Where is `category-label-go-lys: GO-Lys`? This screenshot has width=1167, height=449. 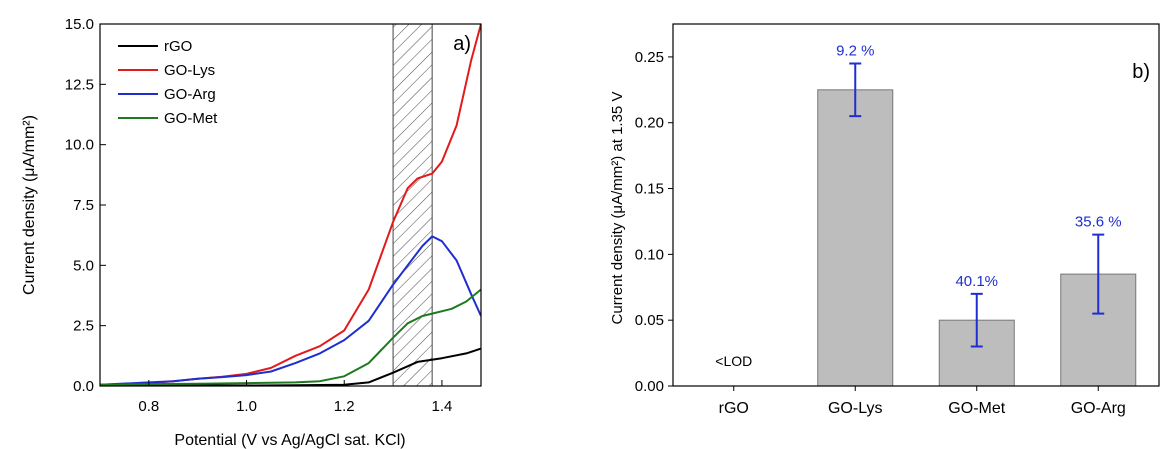 category-label-go-lys: GO-Lys is located at coordinates (855, 408).